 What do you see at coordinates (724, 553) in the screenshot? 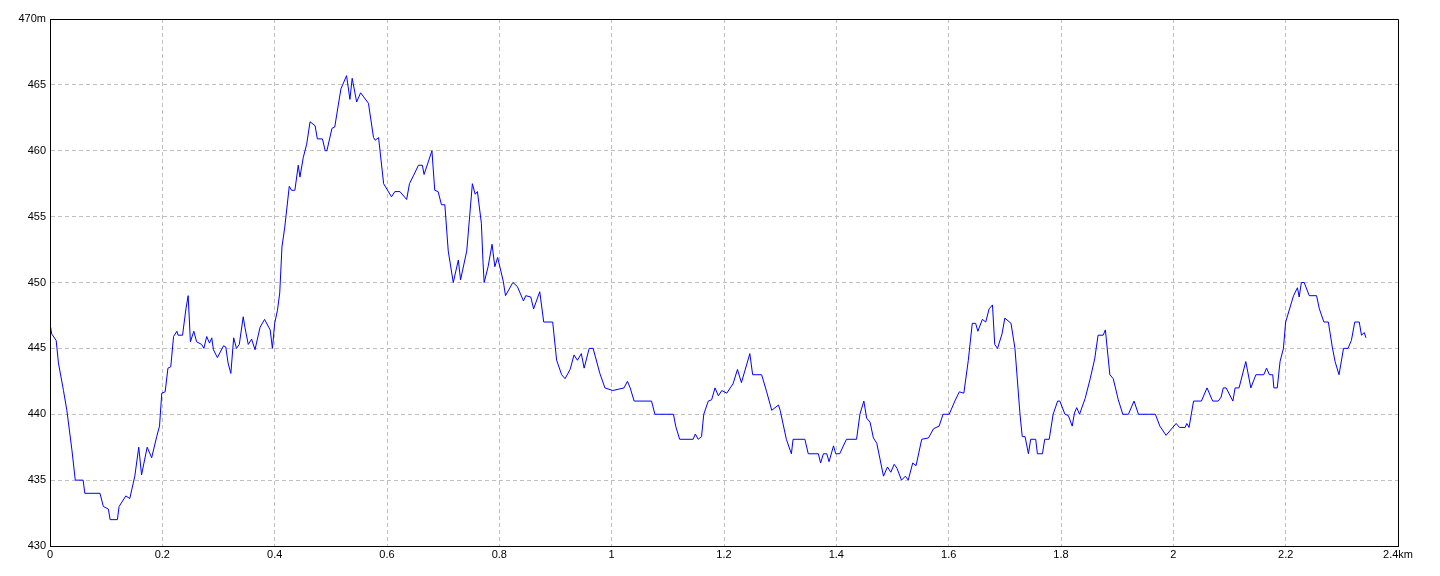
I see `x-tick-label: 1.2` at bounding box center [724, 553].